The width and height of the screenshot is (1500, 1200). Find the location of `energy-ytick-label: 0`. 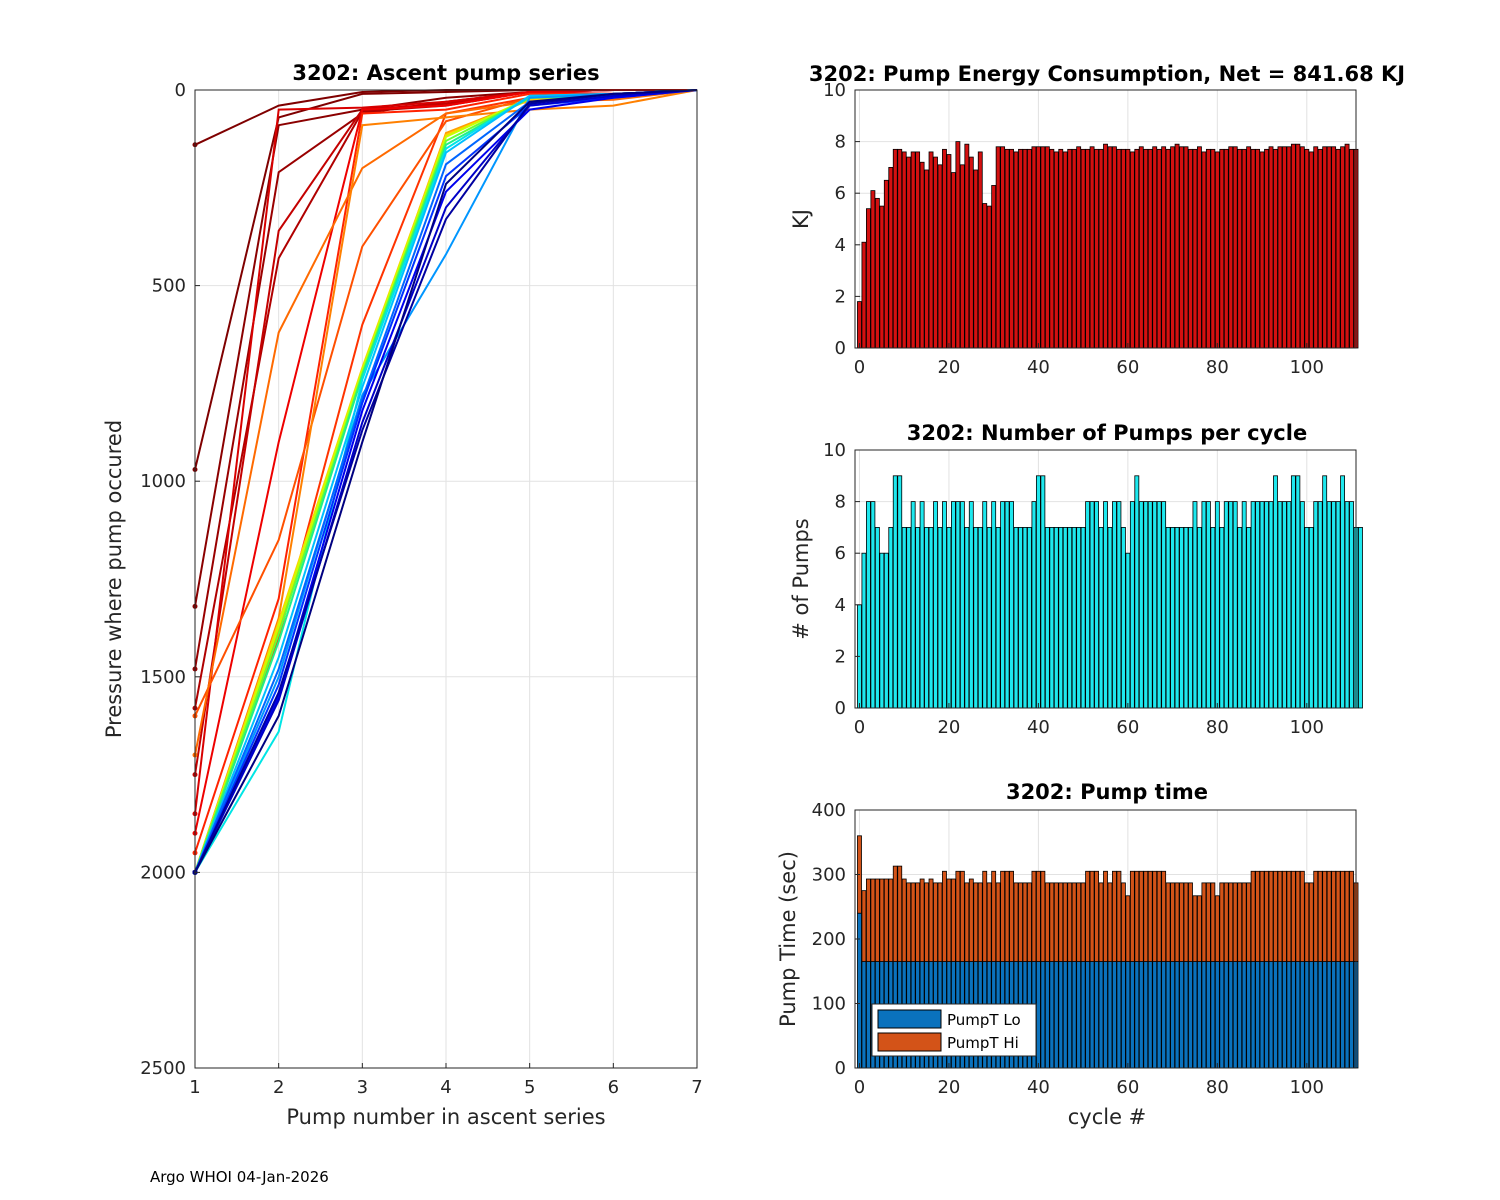

energy-ytick-label: 0 is located at coordinates (840, 348).